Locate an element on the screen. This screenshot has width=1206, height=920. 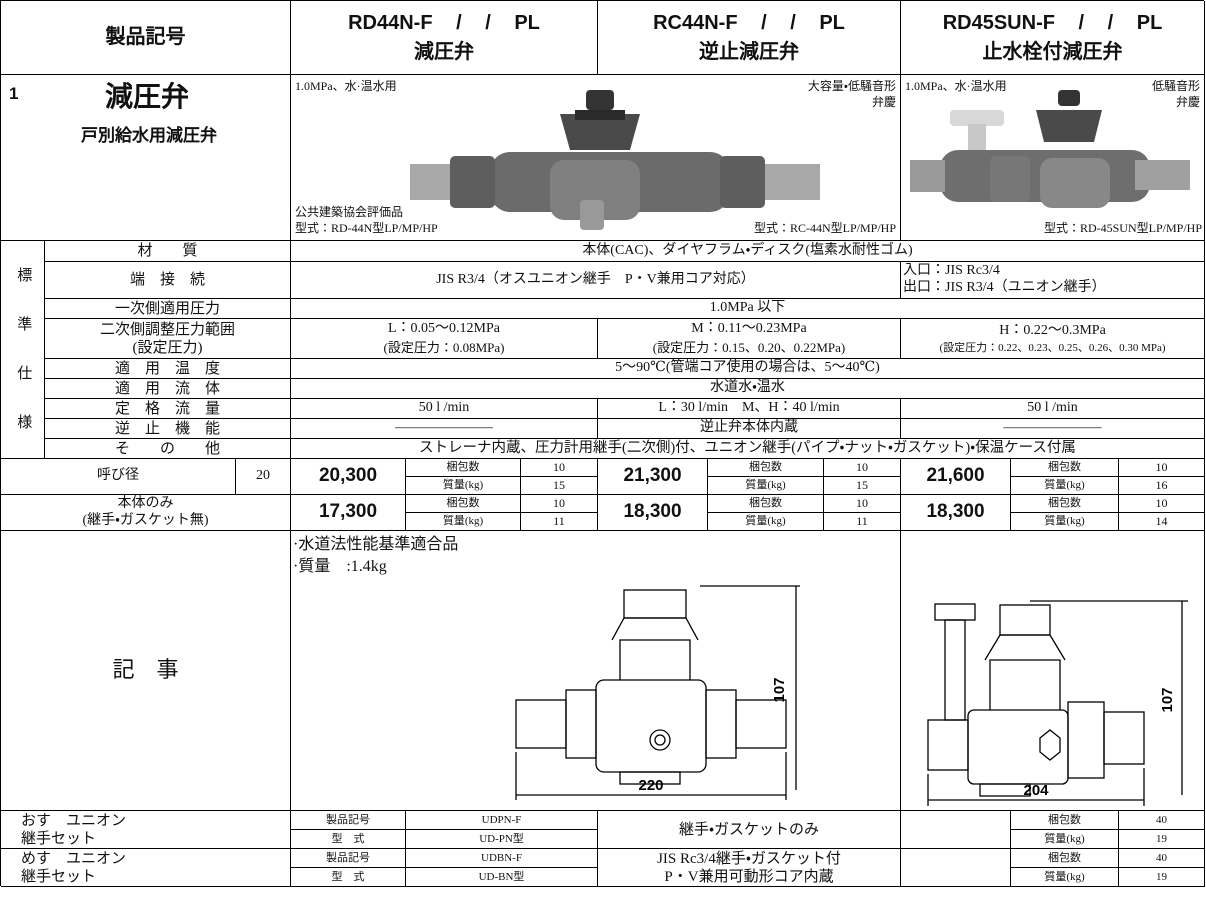
image-text: 低騒音形 is located at coordinates (1175, 86).